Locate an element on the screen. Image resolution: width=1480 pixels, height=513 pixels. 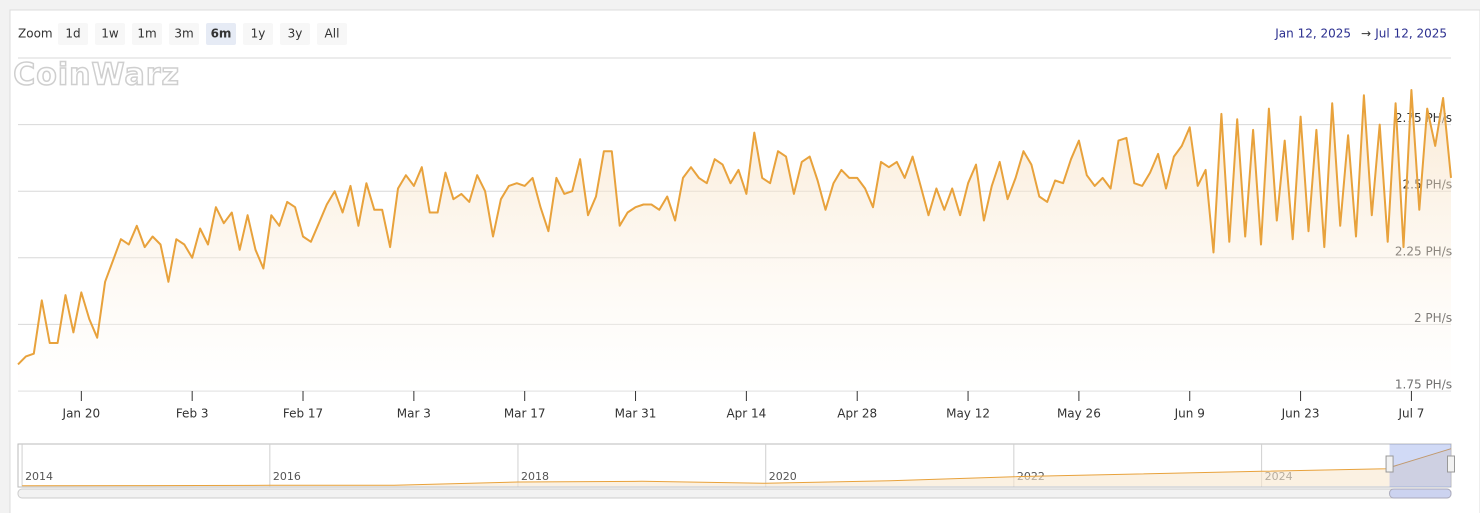
watermark: CoinWarz is located at coordinates (96, 75).